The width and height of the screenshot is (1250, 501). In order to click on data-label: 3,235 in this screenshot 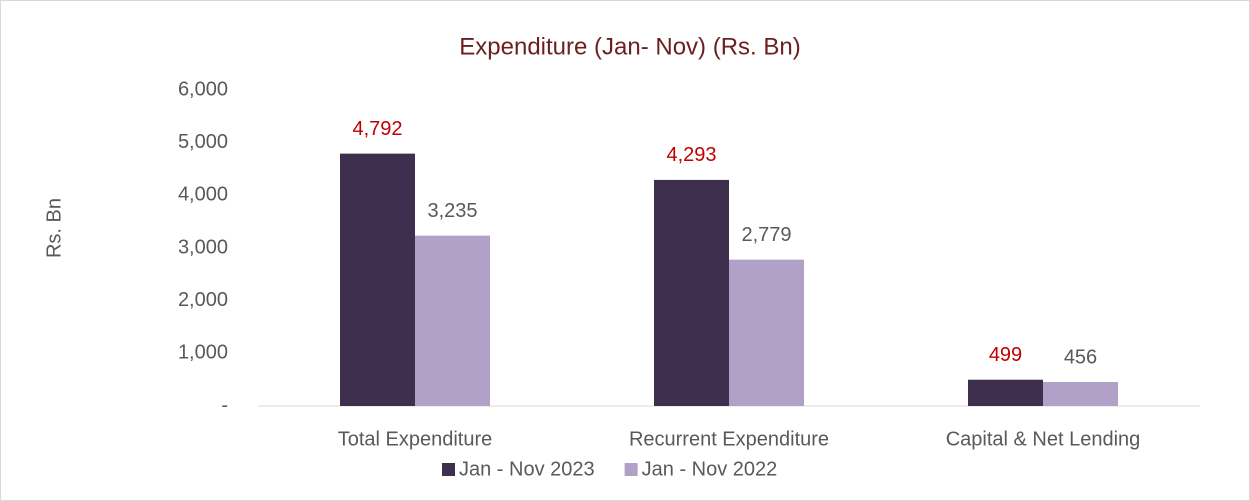, I will do `click(452, 211)`.